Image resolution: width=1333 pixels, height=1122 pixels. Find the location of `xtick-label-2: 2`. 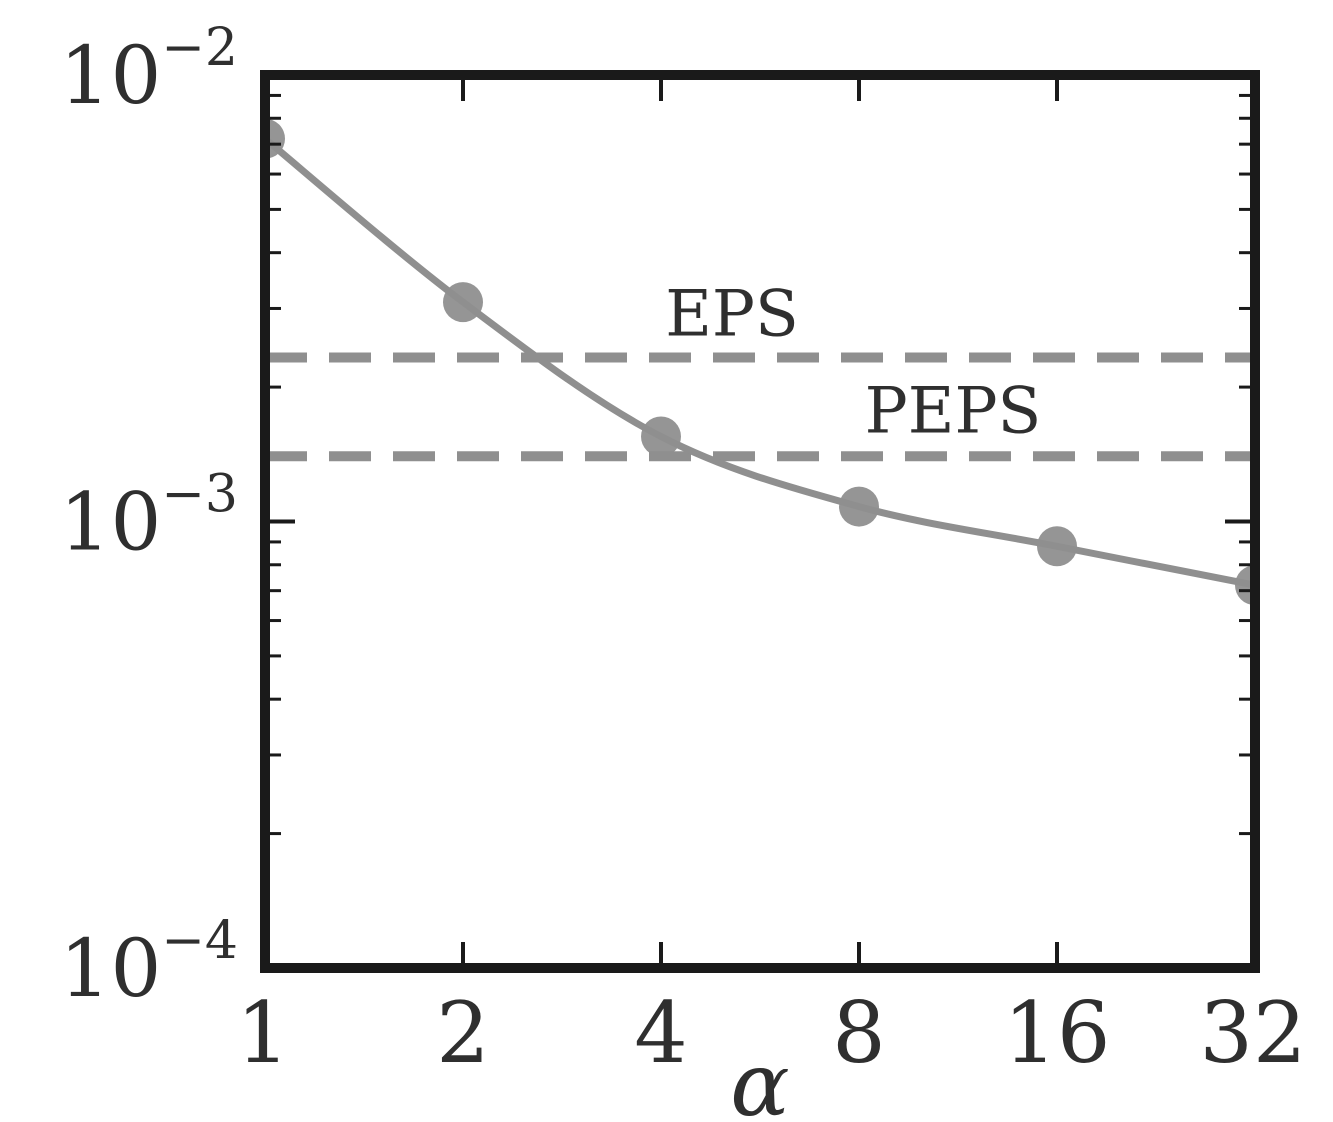

xtick-label-2: 2 is located at coordinates (462, 1033).